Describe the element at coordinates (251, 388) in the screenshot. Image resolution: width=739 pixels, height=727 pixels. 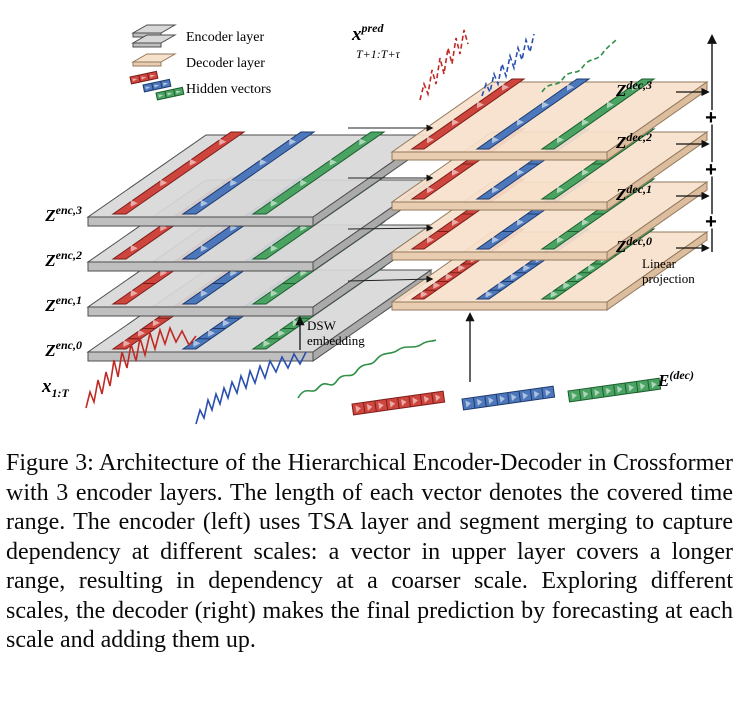
I see `input-series-blue-line` at that location.